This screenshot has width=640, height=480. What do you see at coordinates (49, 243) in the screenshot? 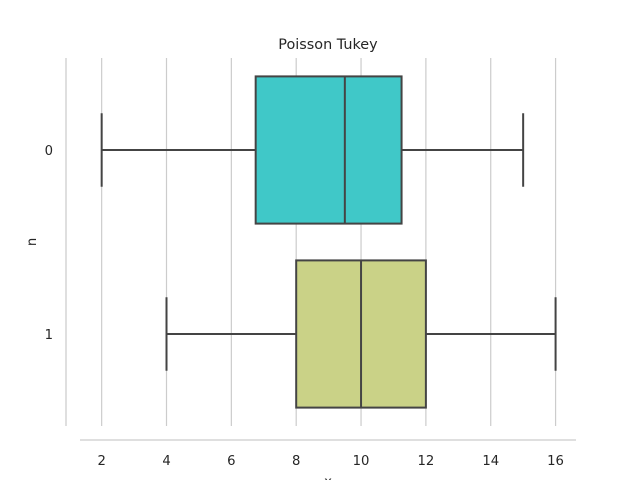
I see `y-tick-labels: 01` at bounding box center [49, 243].